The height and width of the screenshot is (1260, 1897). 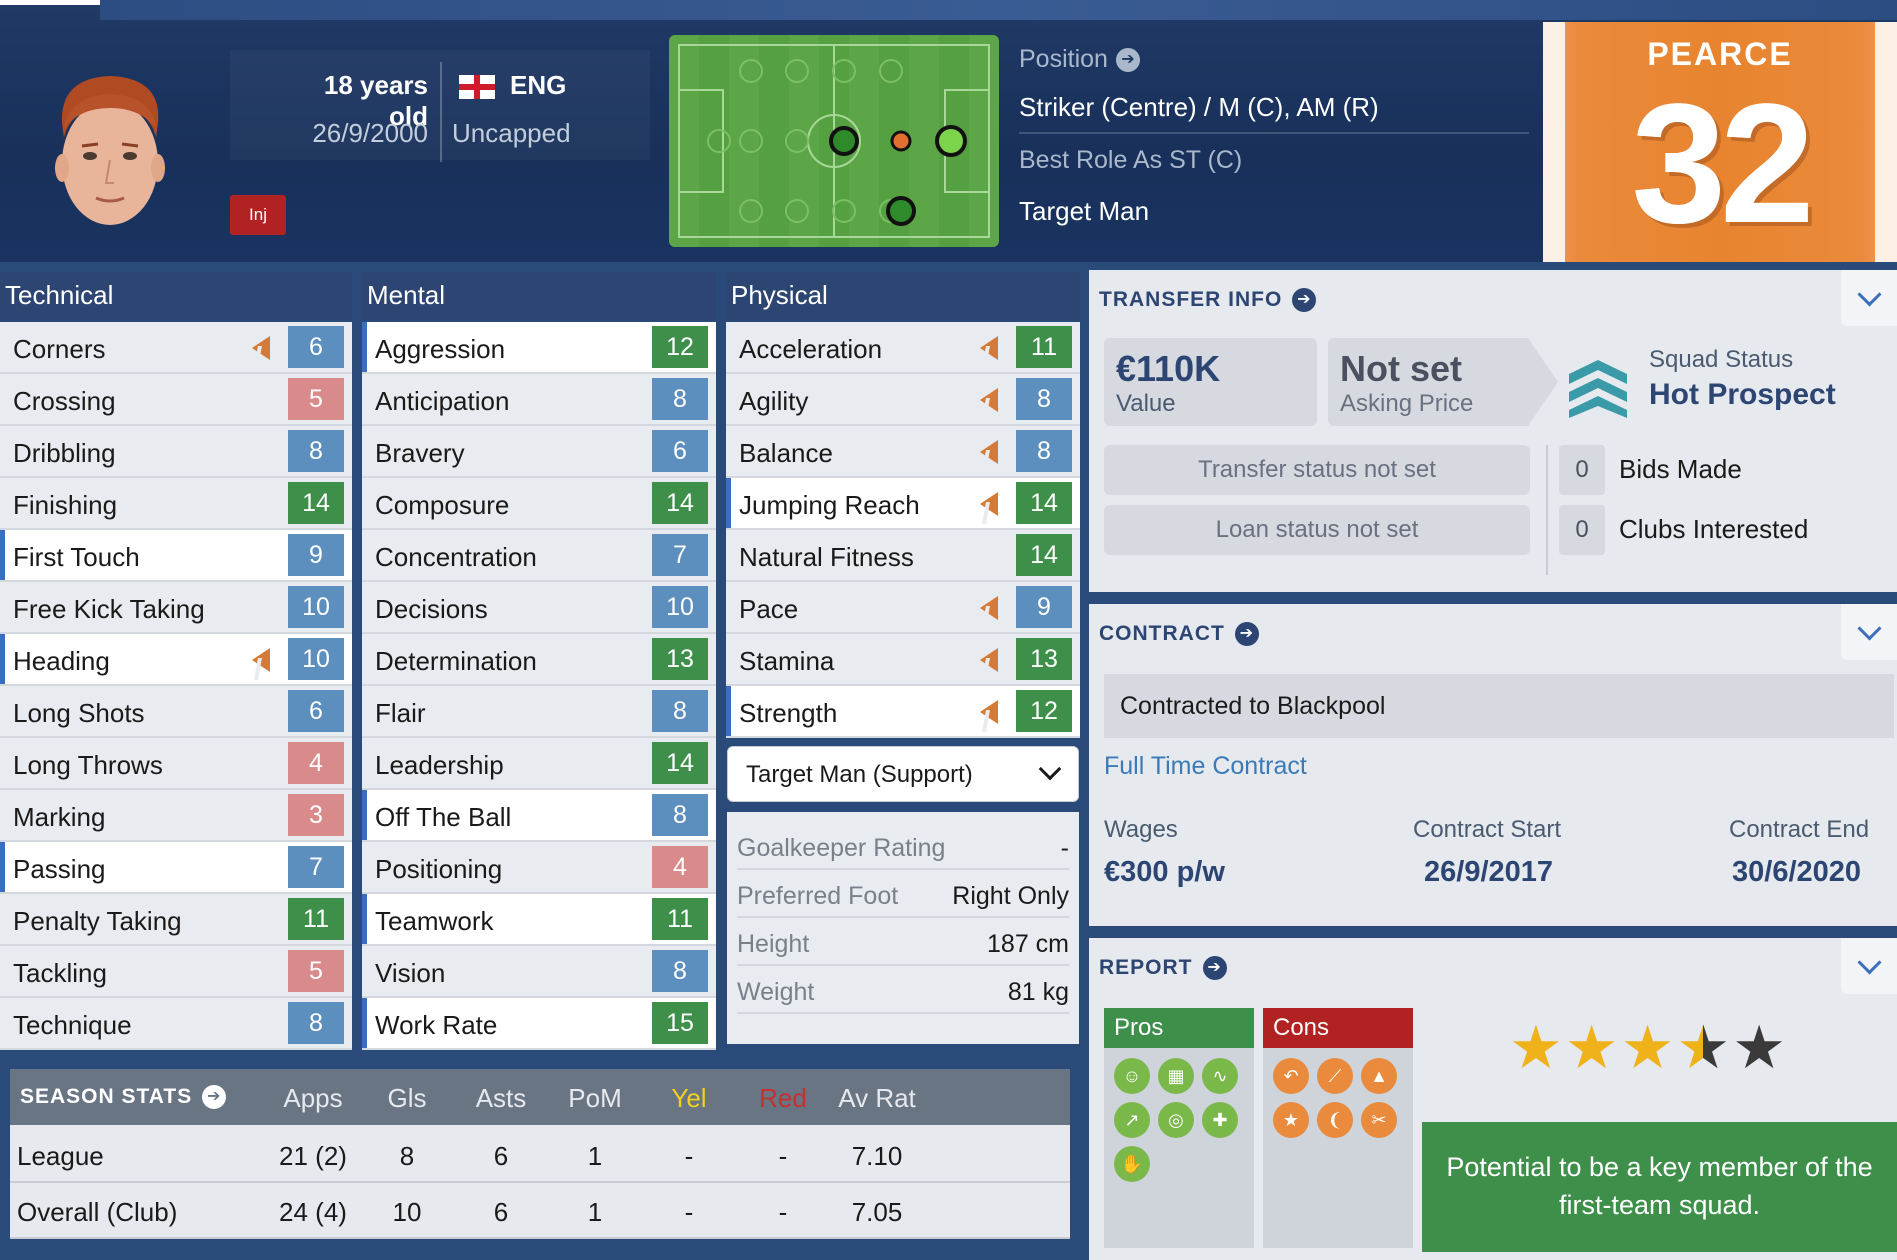 What do you see at coordinates (1132, 1120) in the screenshot?
I see `trend-up-trait-icon: ↗` at bounding box center [1132, 1120].